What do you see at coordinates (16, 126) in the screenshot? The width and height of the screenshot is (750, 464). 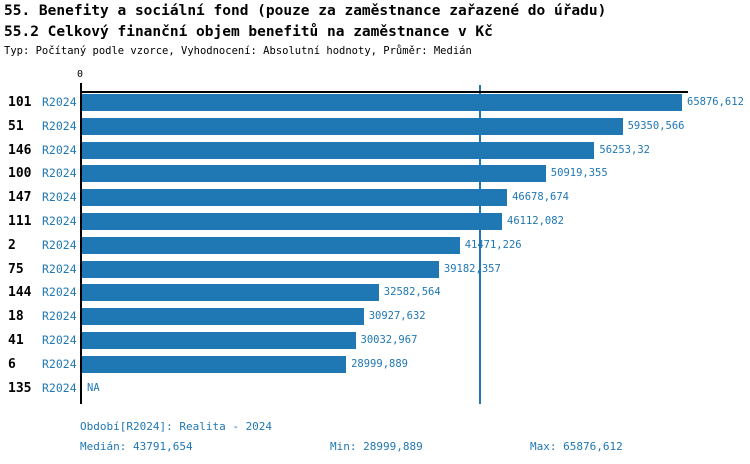 I see `row-category-label: 51` at bounding box center [16, 126].